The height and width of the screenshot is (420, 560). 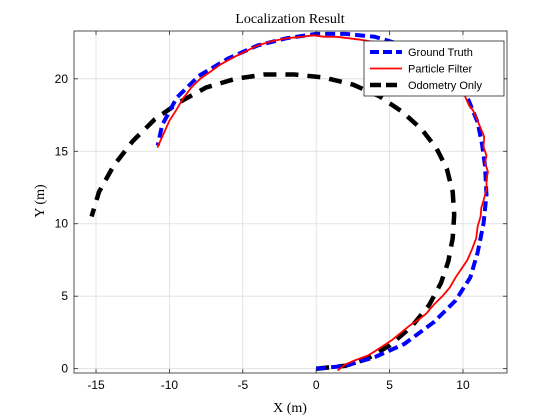 I want to click on x-tick-label: -10, so click(x=170, y=385).